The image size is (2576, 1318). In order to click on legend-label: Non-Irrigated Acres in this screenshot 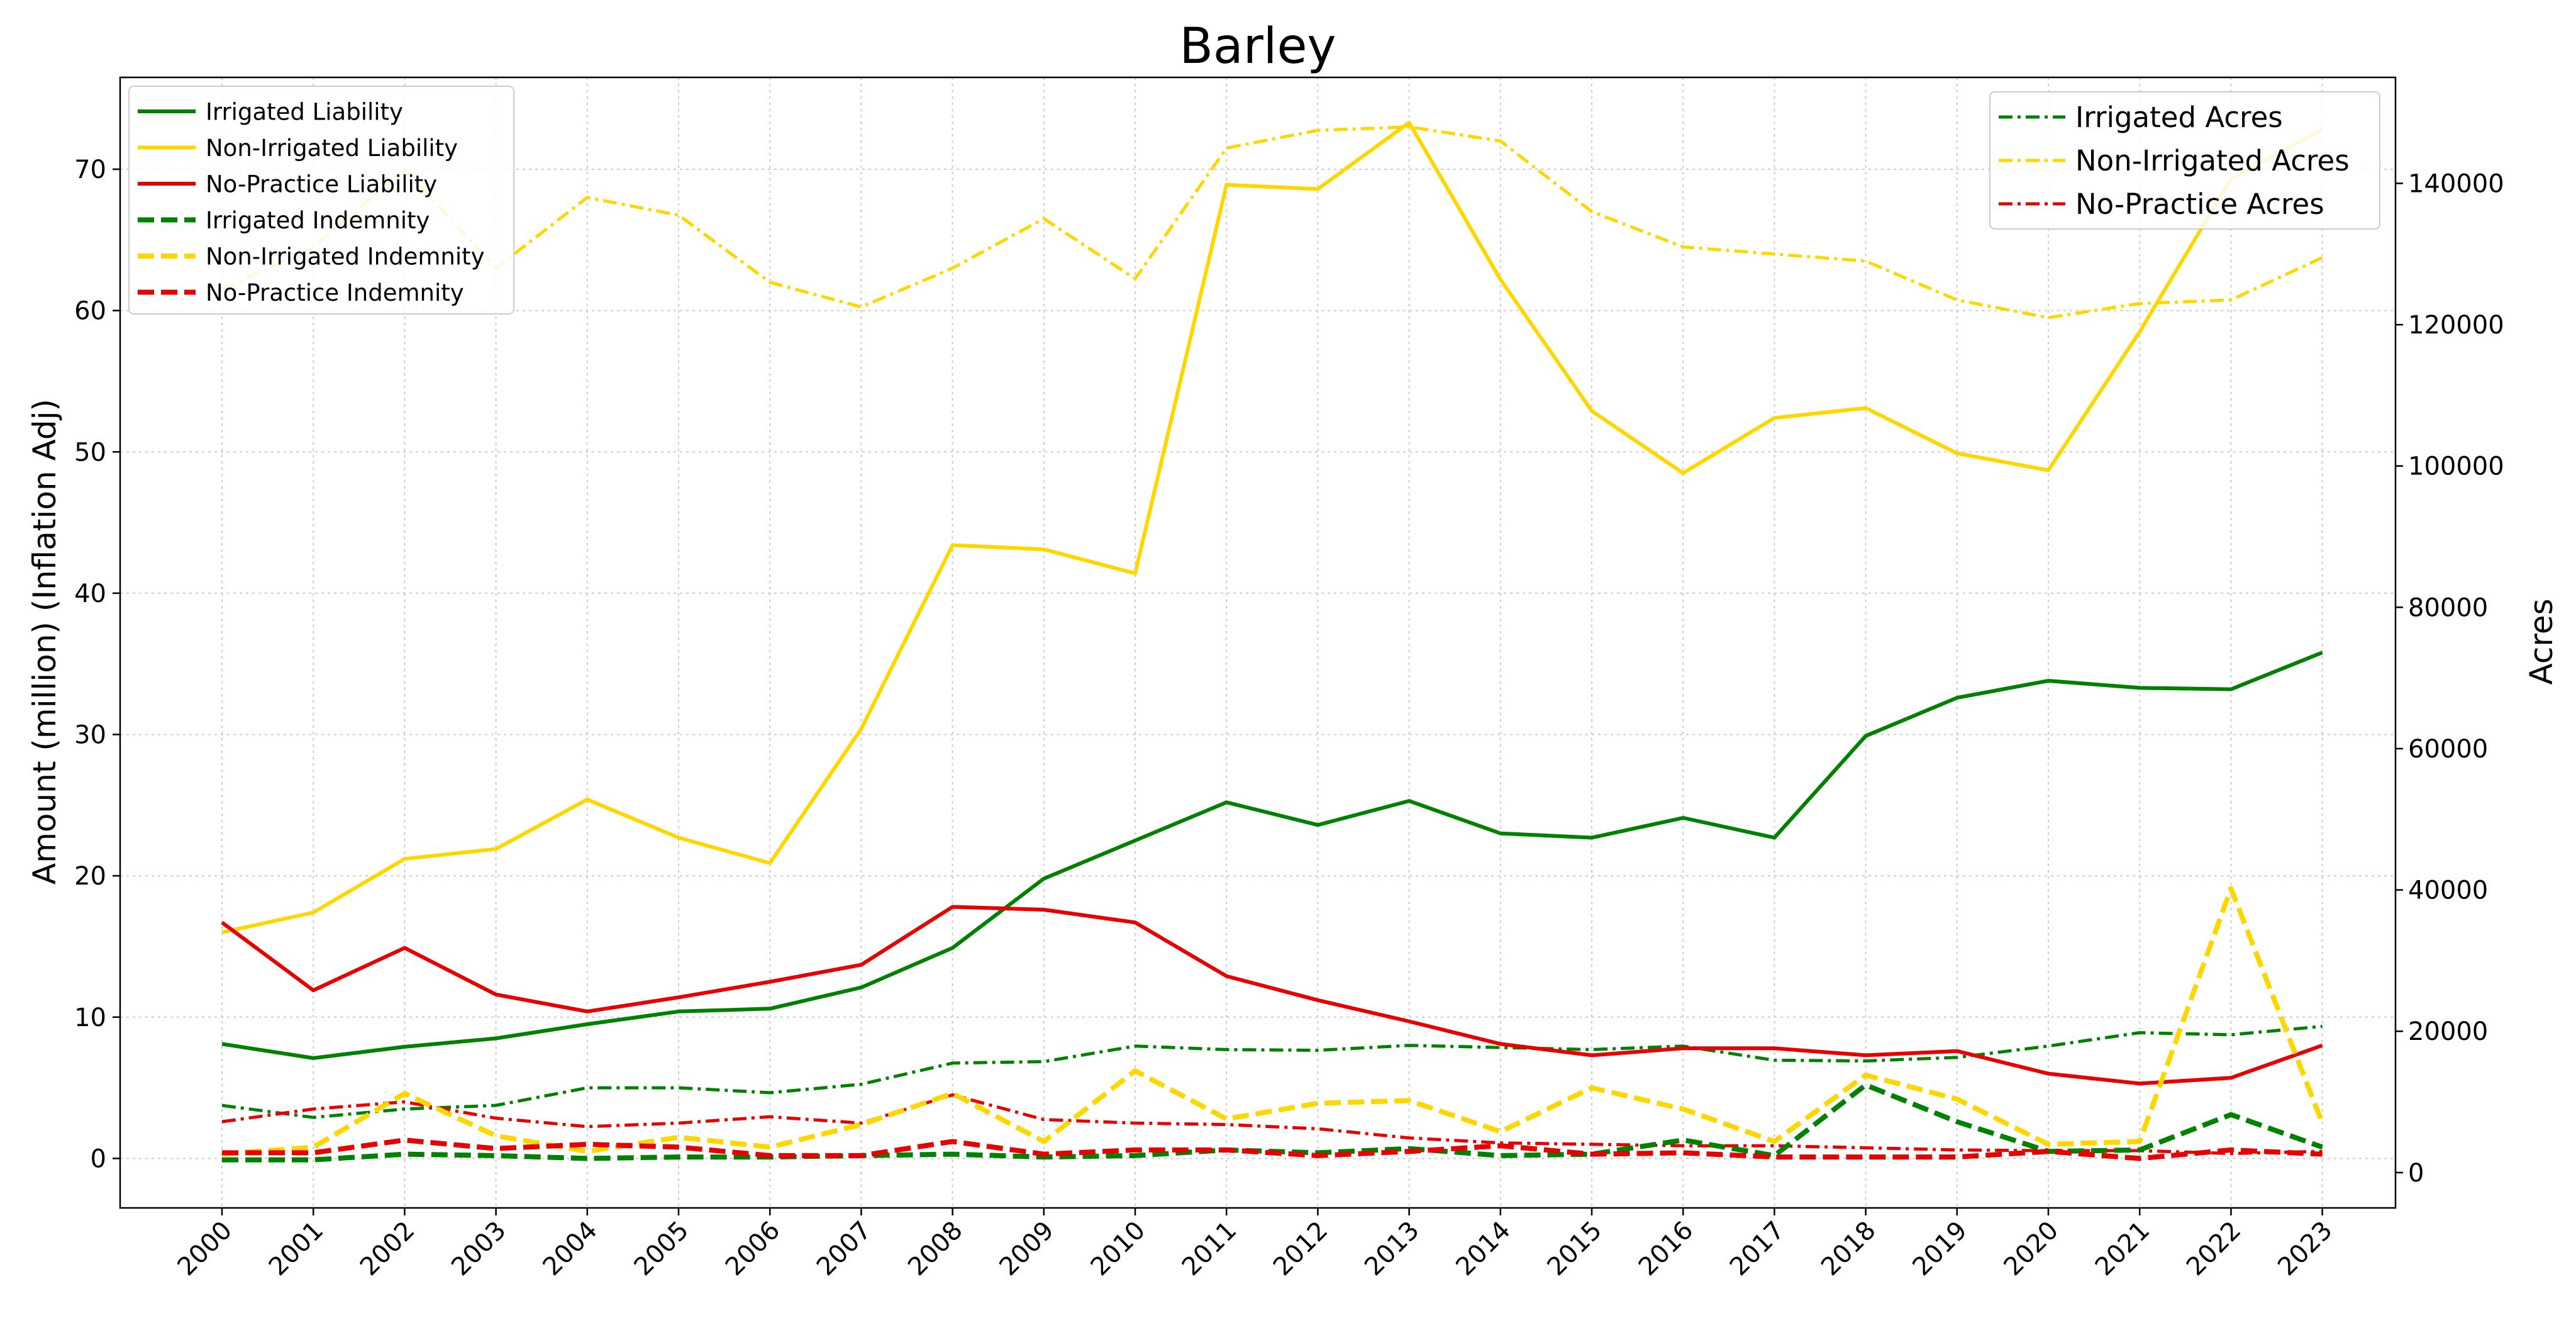, I will do `click(2212, 160)`.